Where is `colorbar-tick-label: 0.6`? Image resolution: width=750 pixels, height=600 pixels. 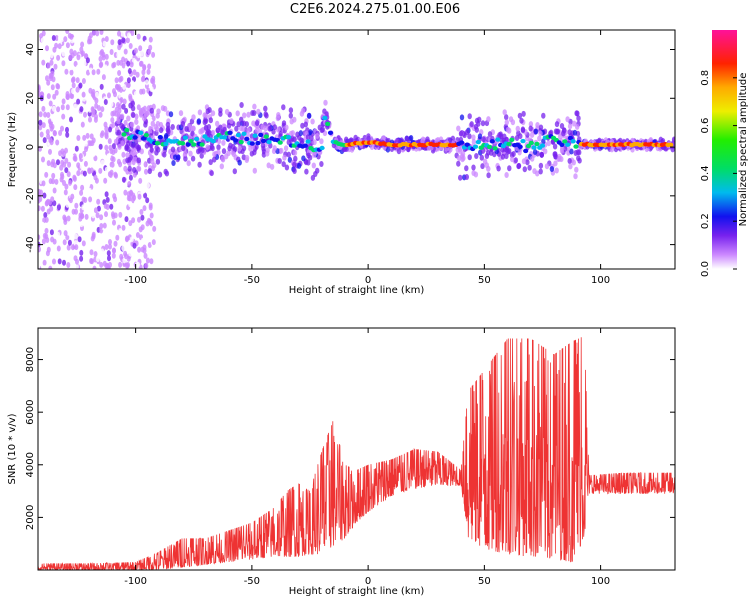 colorbar-tick-label: 0.6 is located at coordinates (705, 126).